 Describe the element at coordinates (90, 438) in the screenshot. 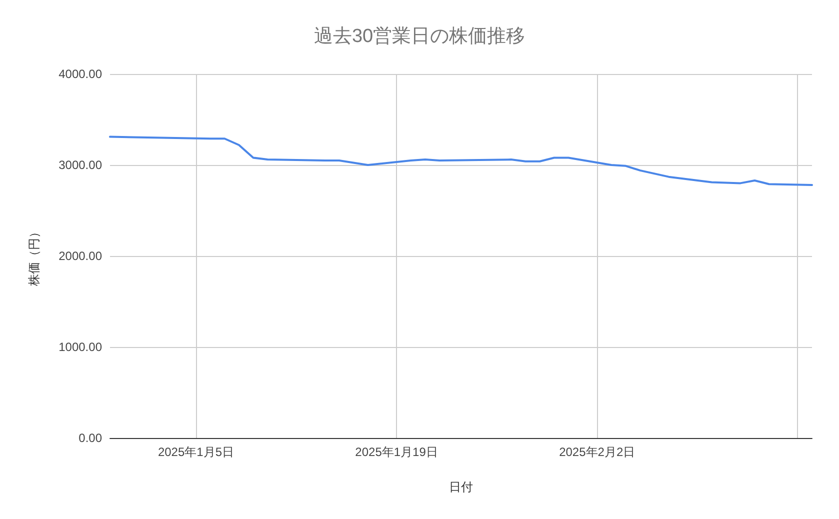

I see `y-tick-label: 0.00` at that location.